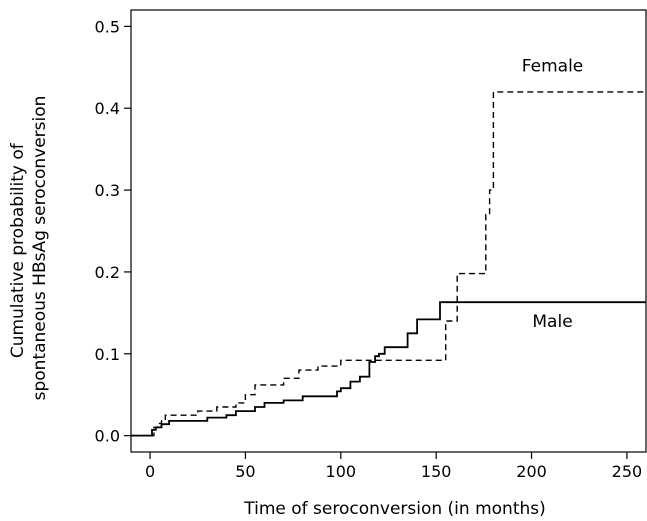  I want to click on y-tick-label-5: 0.5, so click(107, 26).